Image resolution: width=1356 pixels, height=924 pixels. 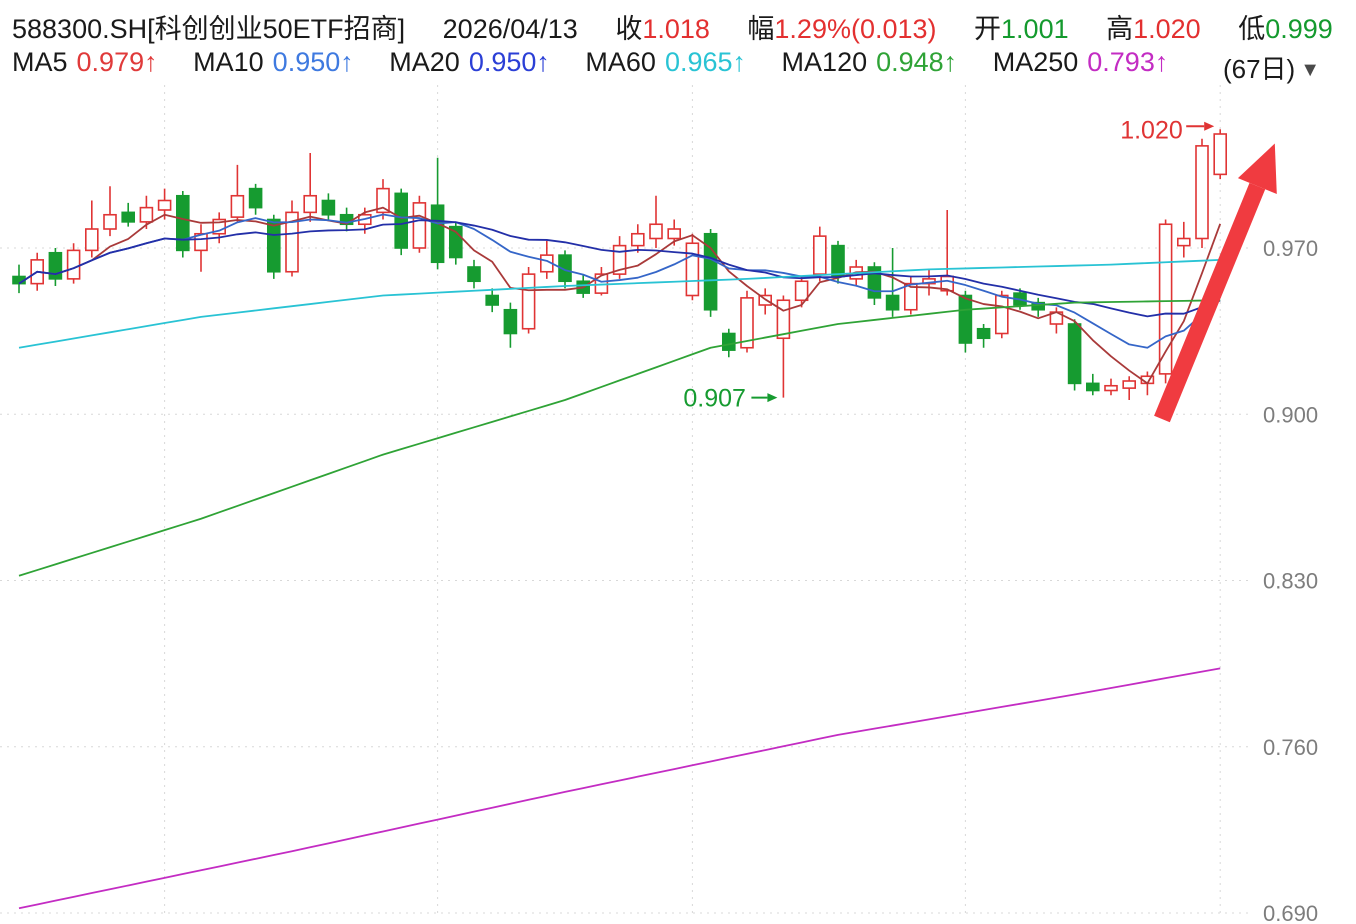 What do you see at coordinates (619, 303) in the screenshot?
I see `ma-line-ma60` at bounding box center [619, 303].